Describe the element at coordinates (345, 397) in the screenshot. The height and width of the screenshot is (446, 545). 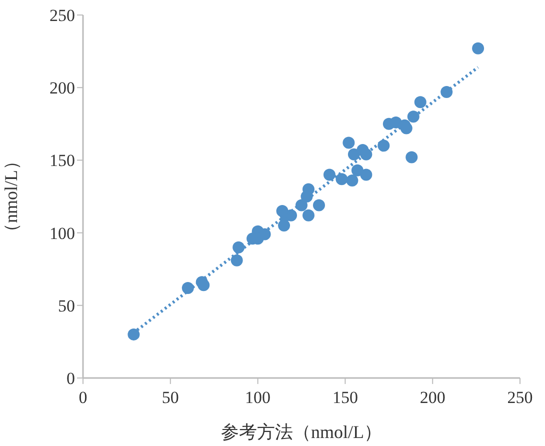
I see `x-tick-label: 150` at that location.